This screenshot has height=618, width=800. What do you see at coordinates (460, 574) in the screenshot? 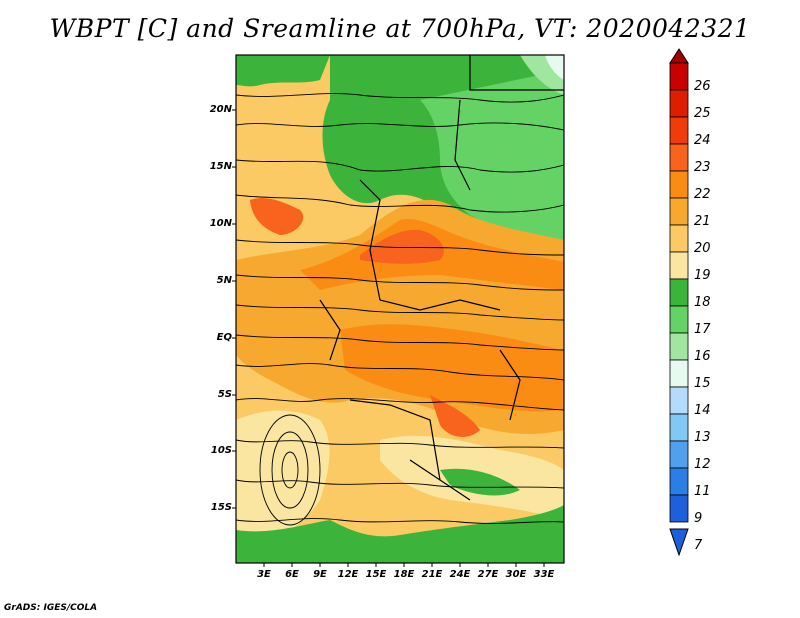
I see `lon-label: 24E` at bounding box center [460, 574].